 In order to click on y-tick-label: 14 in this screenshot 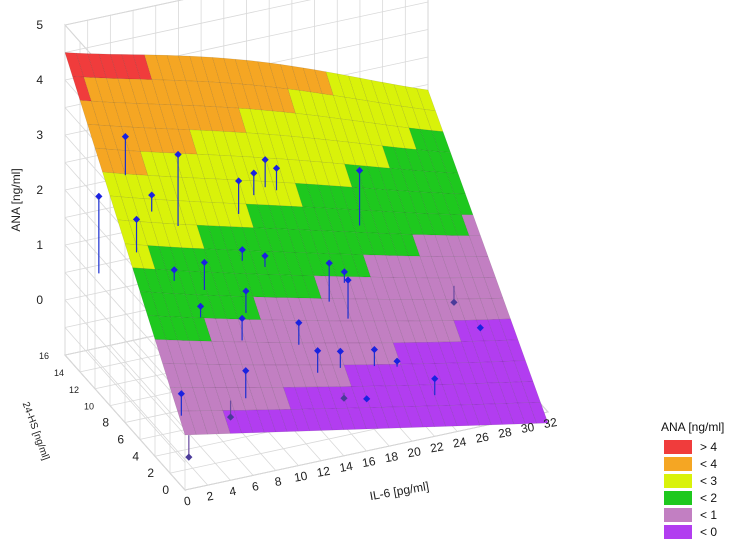, I will do `click(59, 373)`.